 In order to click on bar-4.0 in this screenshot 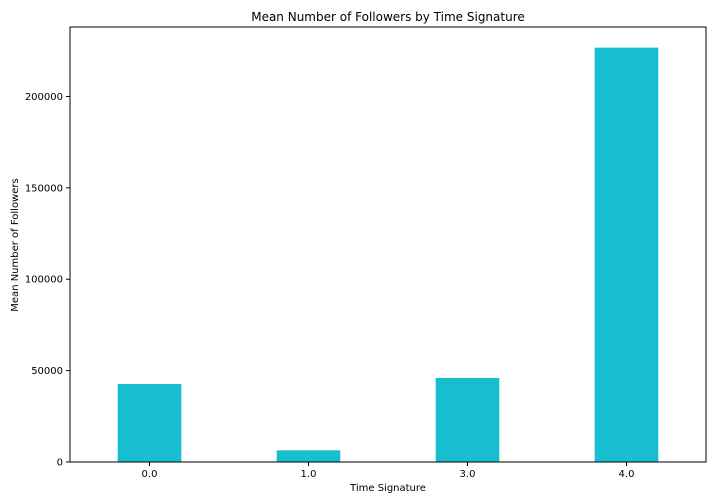, I will do `click(626, 255)`.